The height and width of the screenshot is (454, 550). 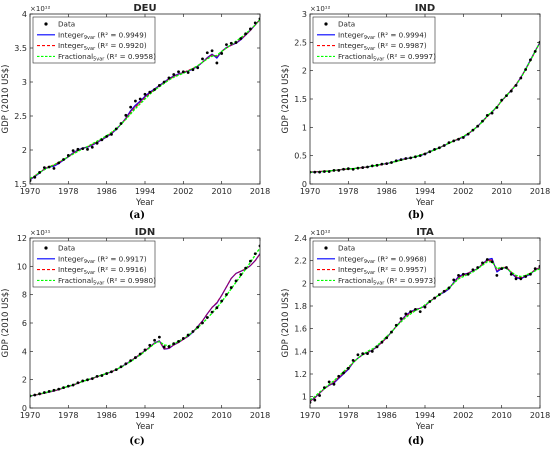 I want to click on legend-r2: (R² = 0.9916), so click(x=121, y=269).